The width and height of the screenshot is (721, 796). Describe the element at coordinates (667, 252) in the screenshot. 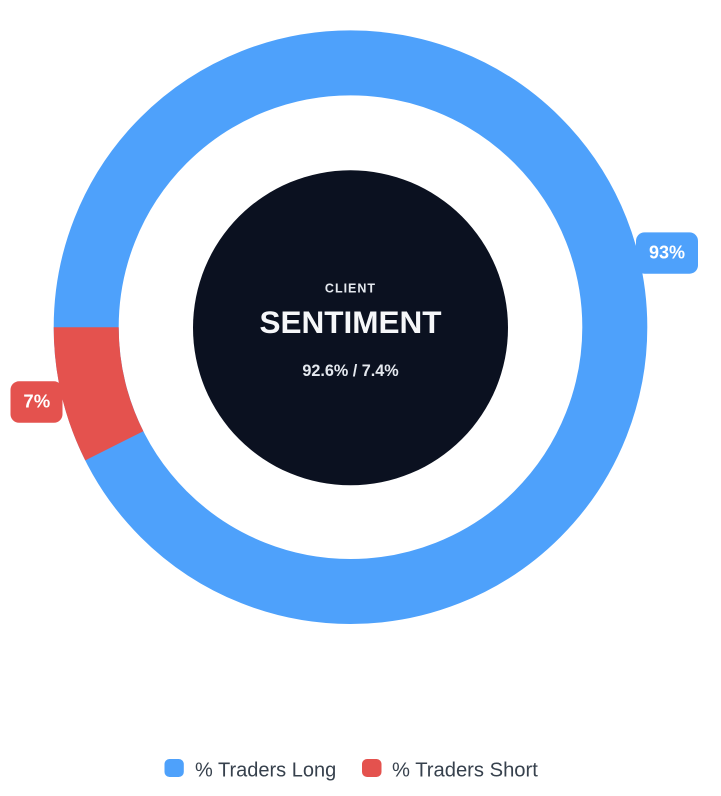

I see `svg-text: 93%` at that location.